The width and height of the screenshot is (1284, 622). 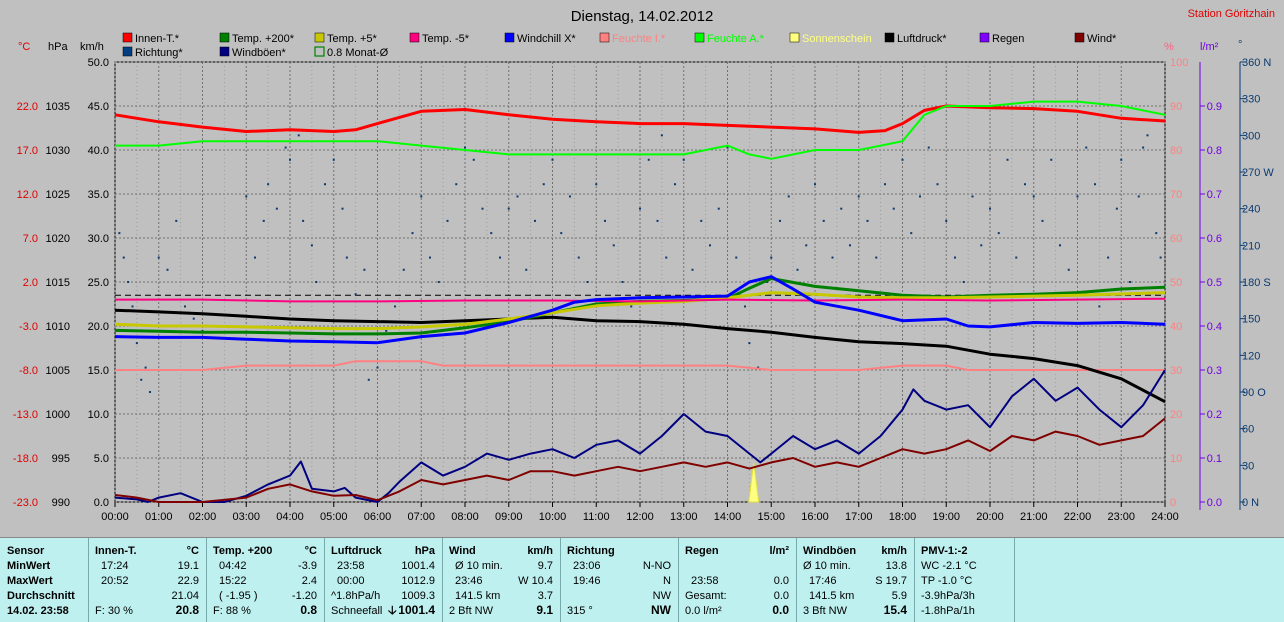 What do you see at coordinates (246, 517) in the screenshot?
I see `x-tick-label: 03:00` at bounding box center [246, 517].